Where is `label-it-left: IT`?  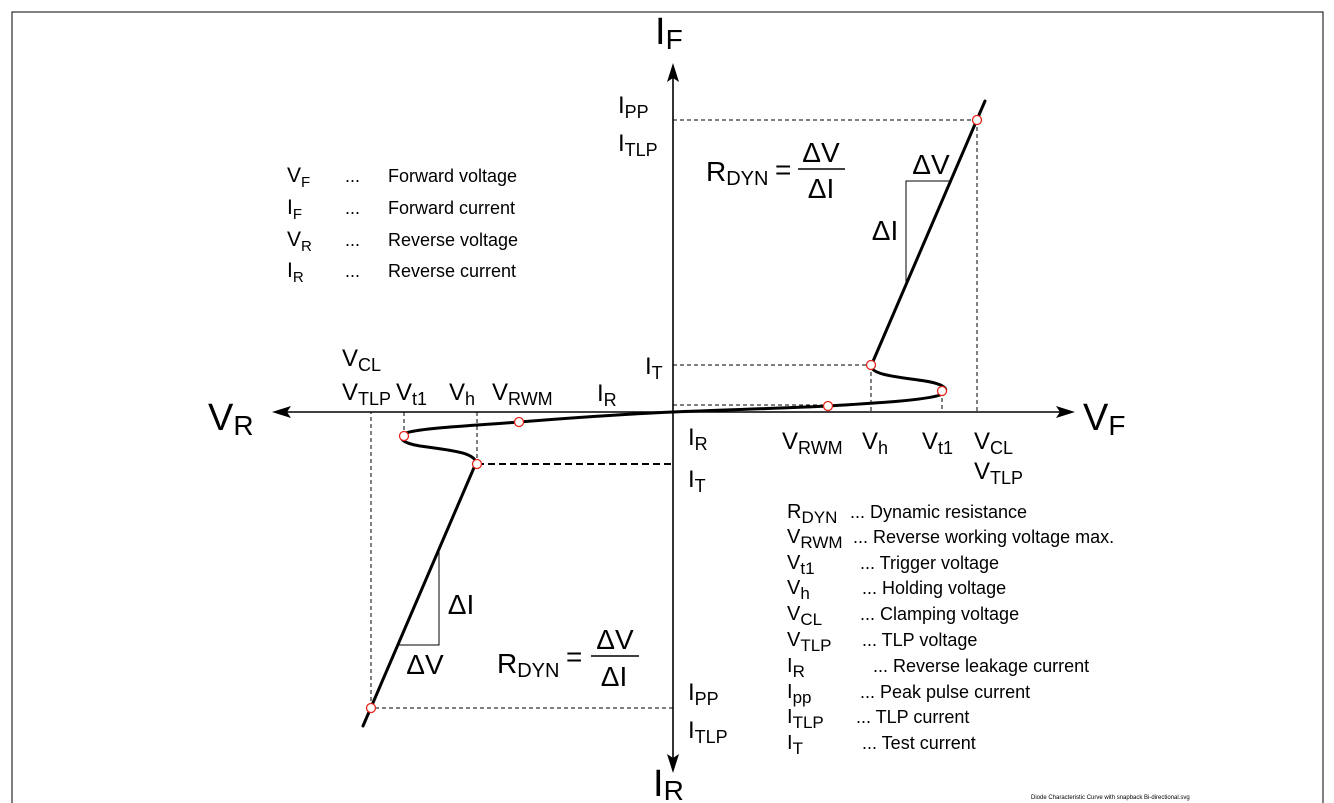 label-it-left: IT is located at coordinates (654, 368).